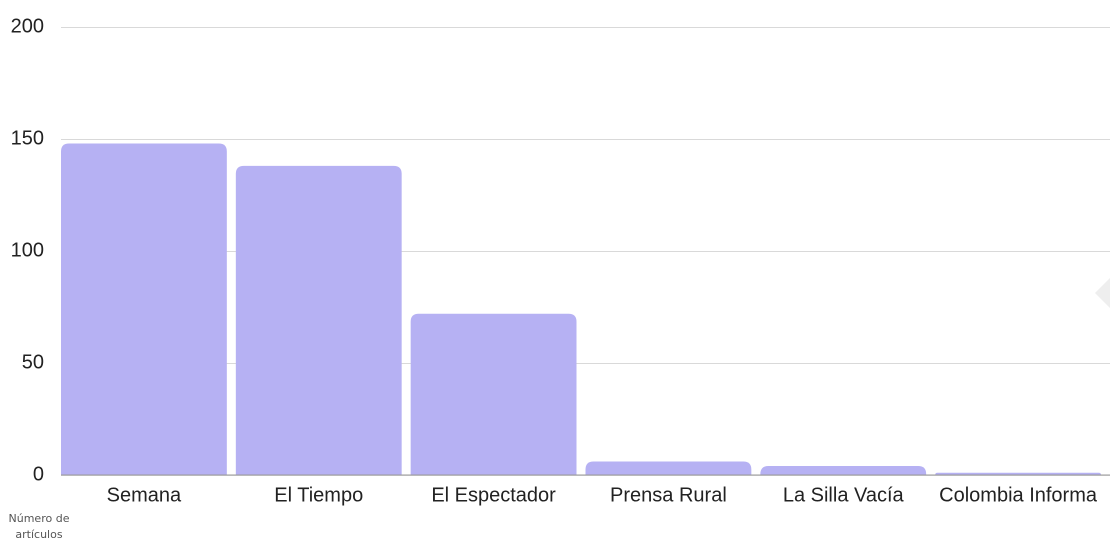 This screenshot has width=1110, height=541. Describe the element at coordinates (668, 495) in the screenshot. I see `x-tick-label: Prensa Rural` at that location.